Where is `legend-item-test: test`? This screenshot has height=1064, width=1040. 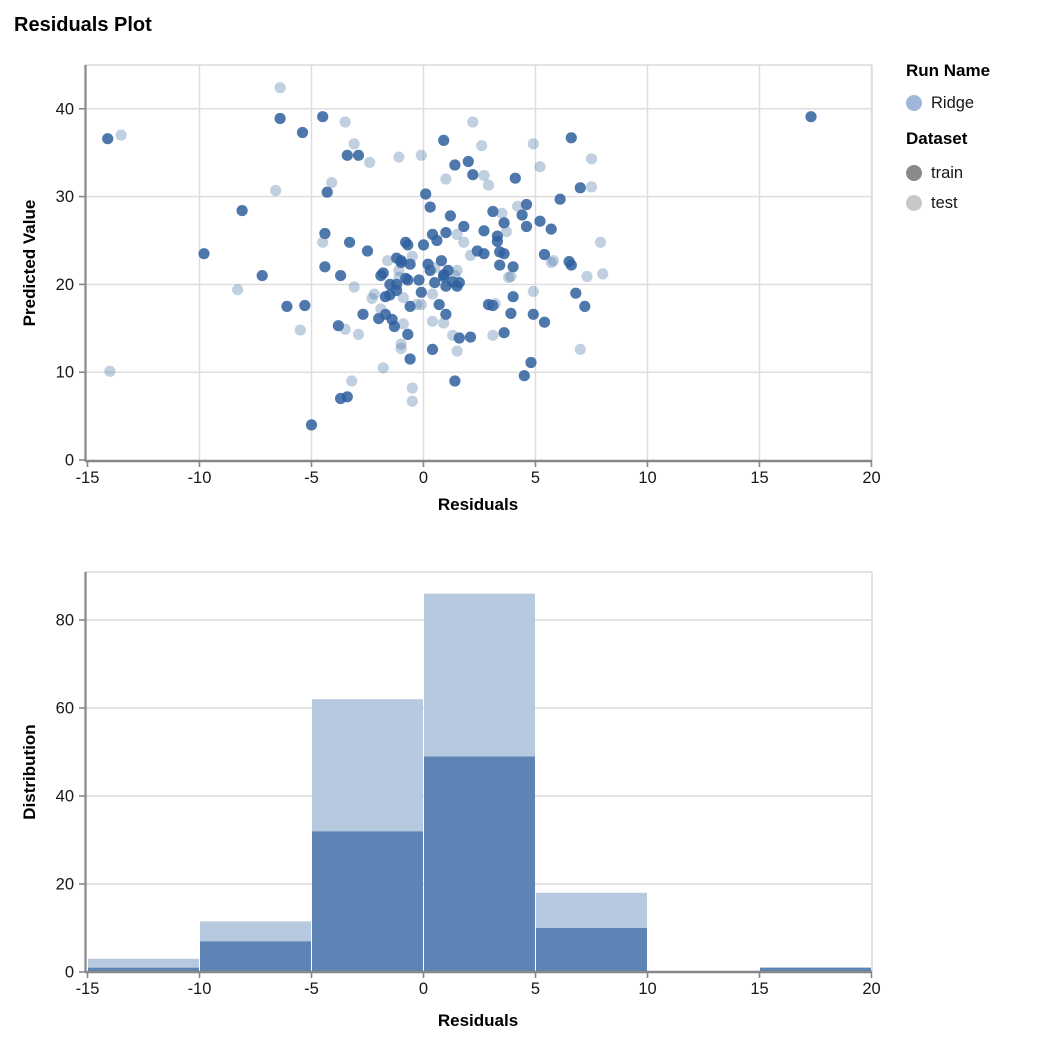 legend-item-test: test is located at coordinates (972, 203).